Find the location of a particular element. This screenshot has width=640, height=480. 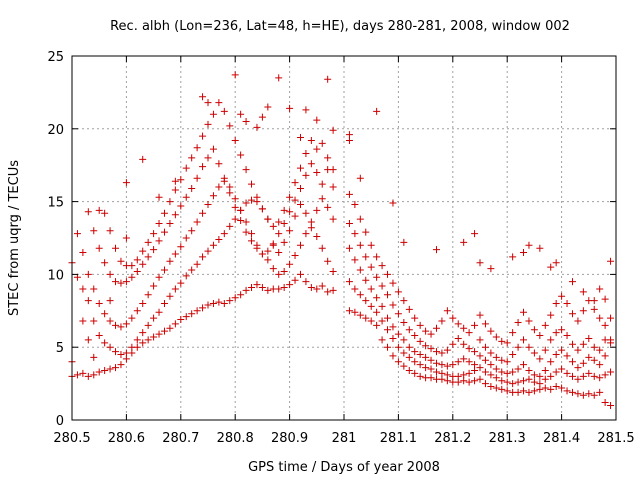

y-tick-label: 0 is located at coordinates (60, 421).